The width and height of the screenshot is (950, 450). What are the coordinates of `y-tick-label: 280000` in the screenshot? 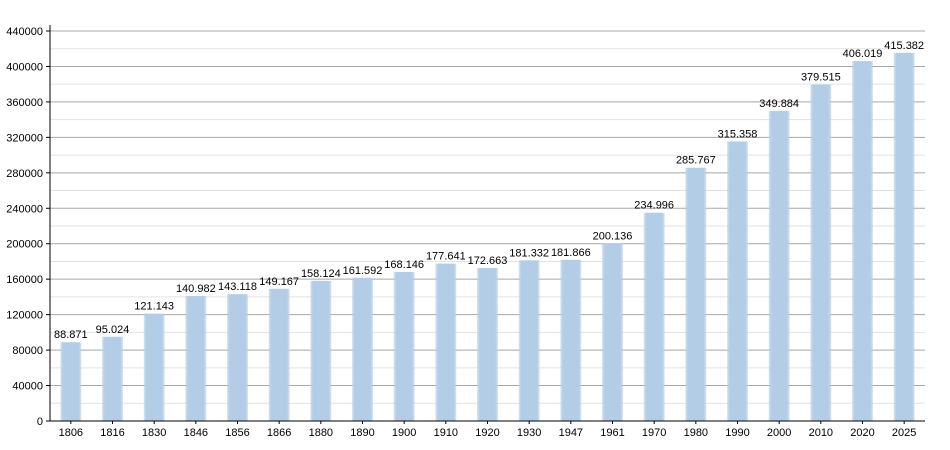 It's located at (24, 174).